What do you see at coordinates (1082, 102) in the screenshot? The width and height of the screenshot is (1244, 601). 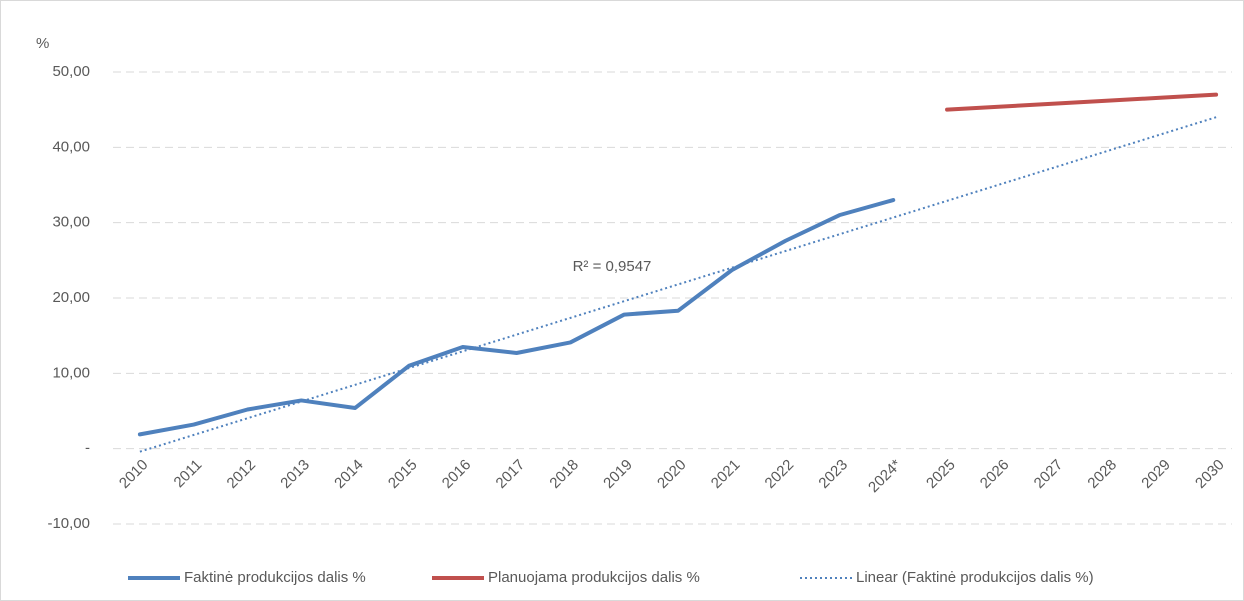 I see `series-line` at bounding box center [1082, 102].